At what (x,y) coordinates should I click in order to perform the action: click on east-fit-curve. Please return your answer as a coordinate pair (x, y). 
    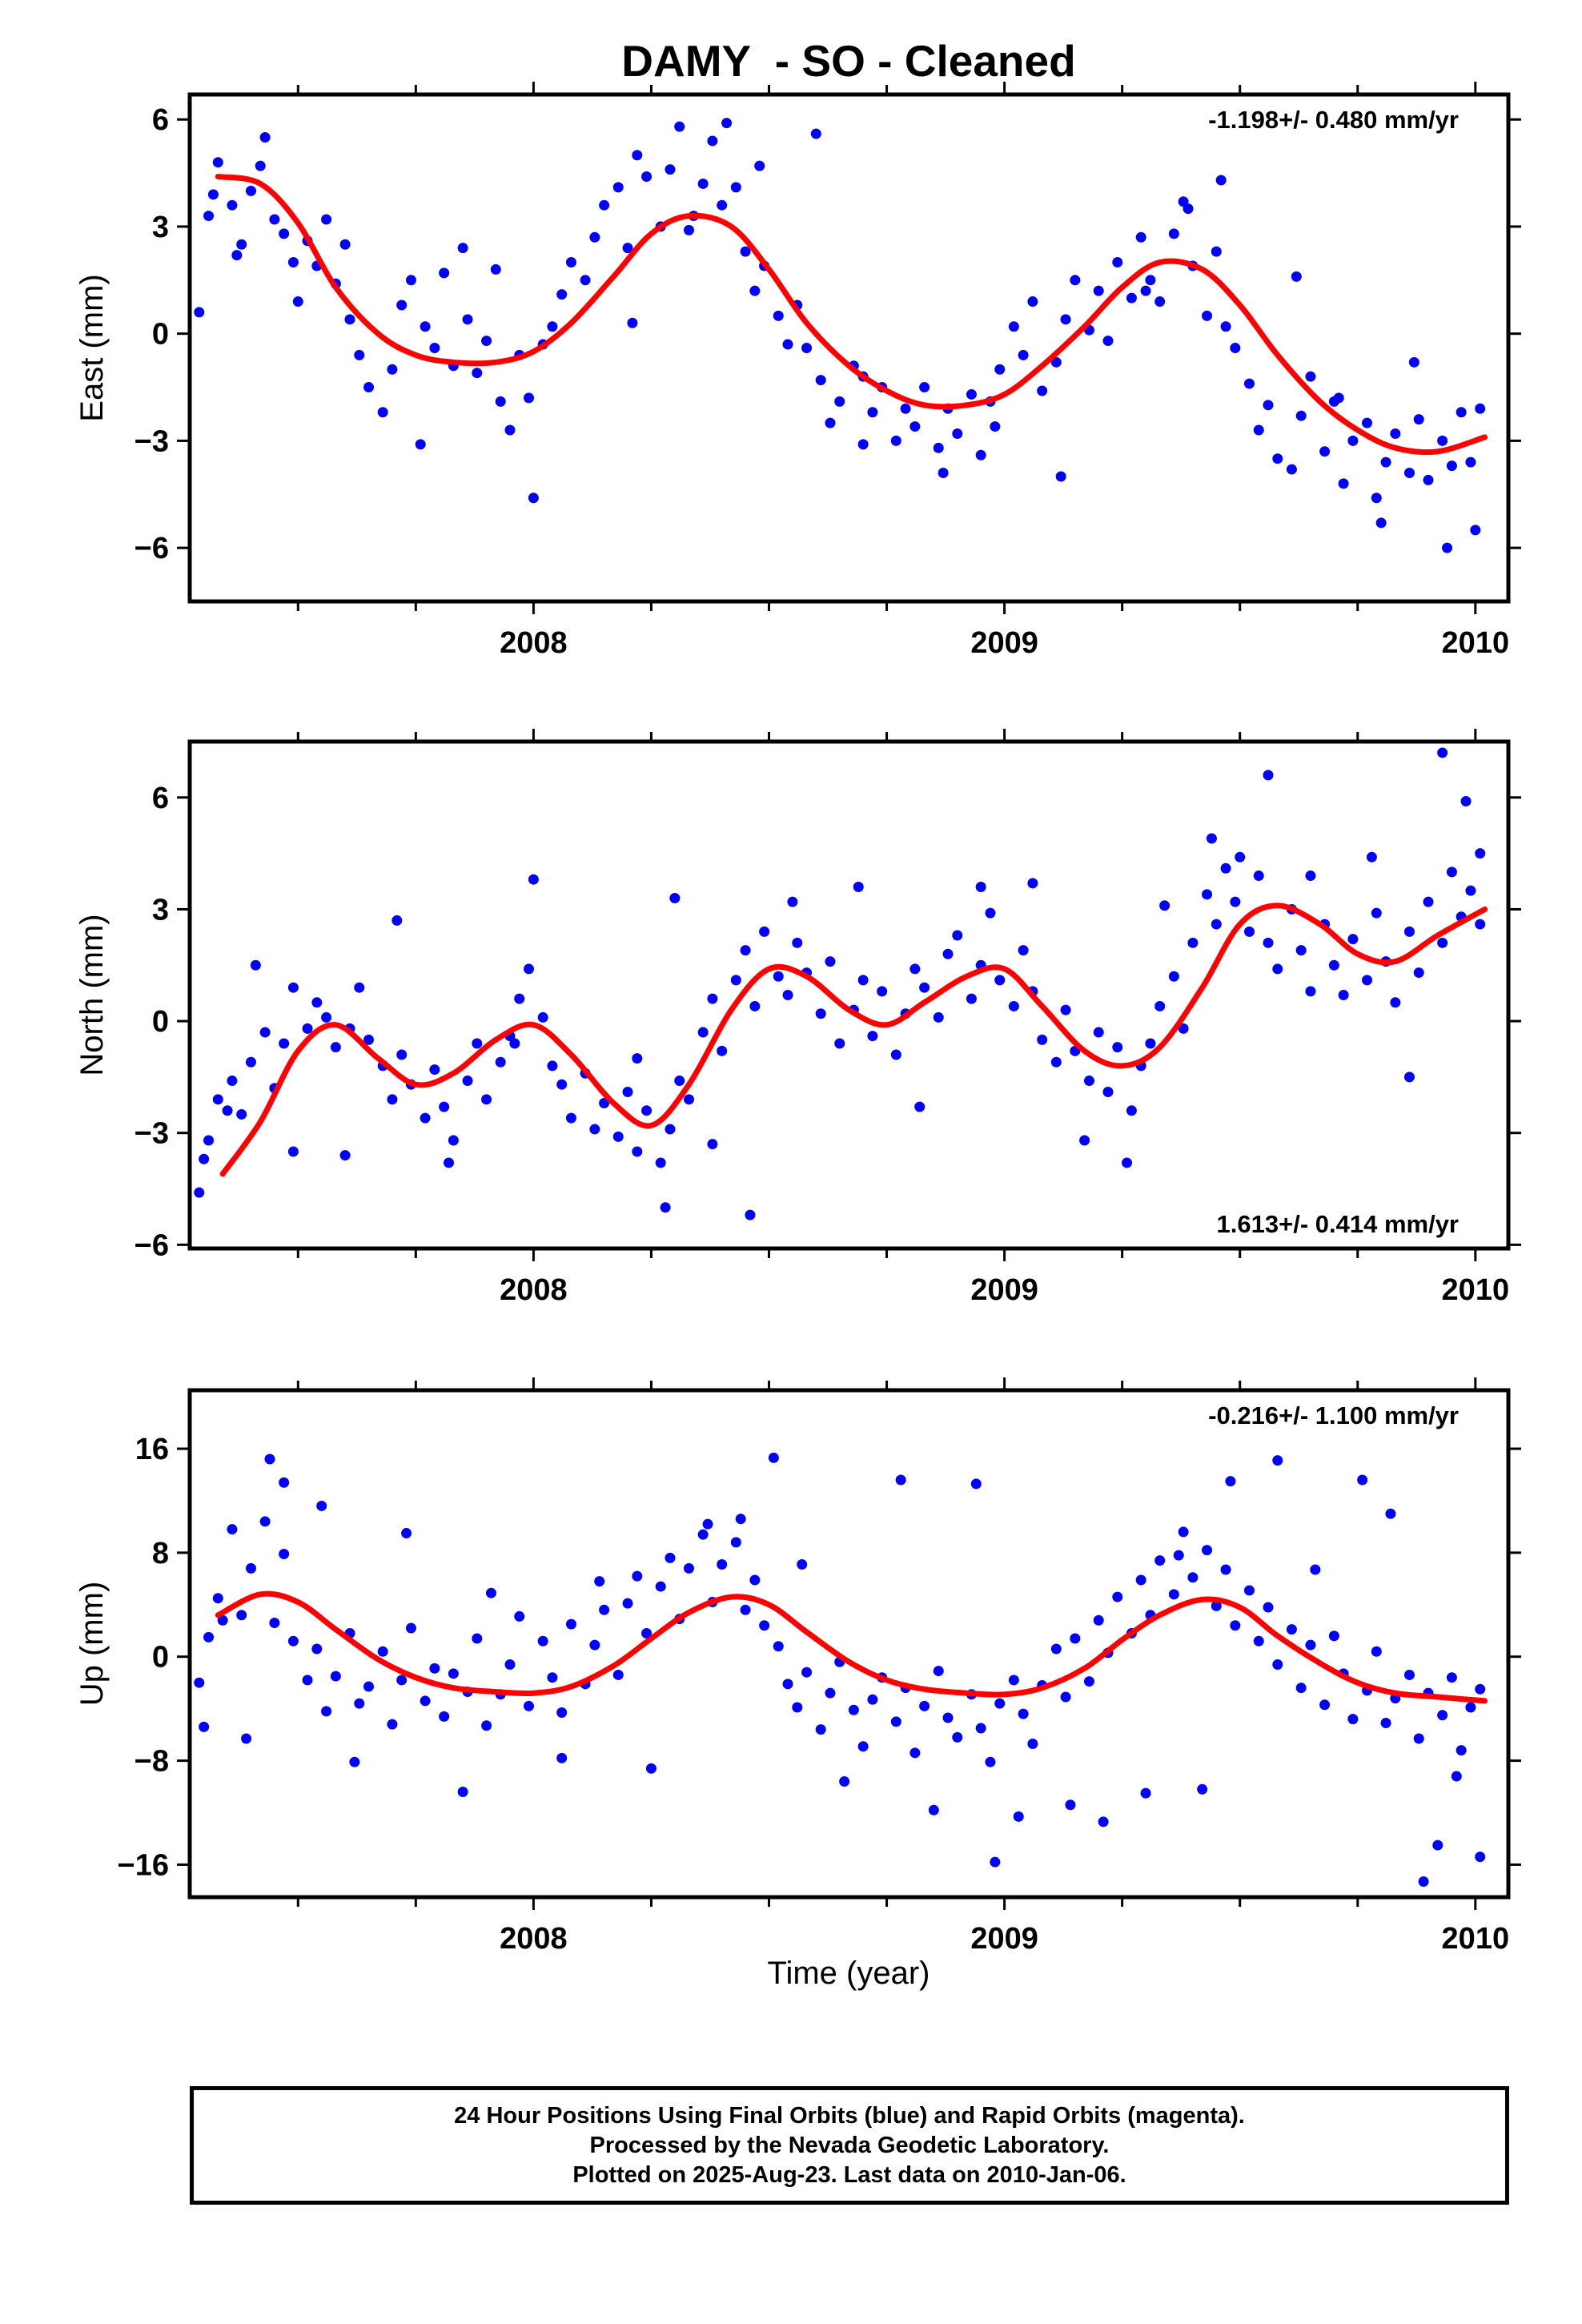
    Looking at the image, I should click on (851, 315).